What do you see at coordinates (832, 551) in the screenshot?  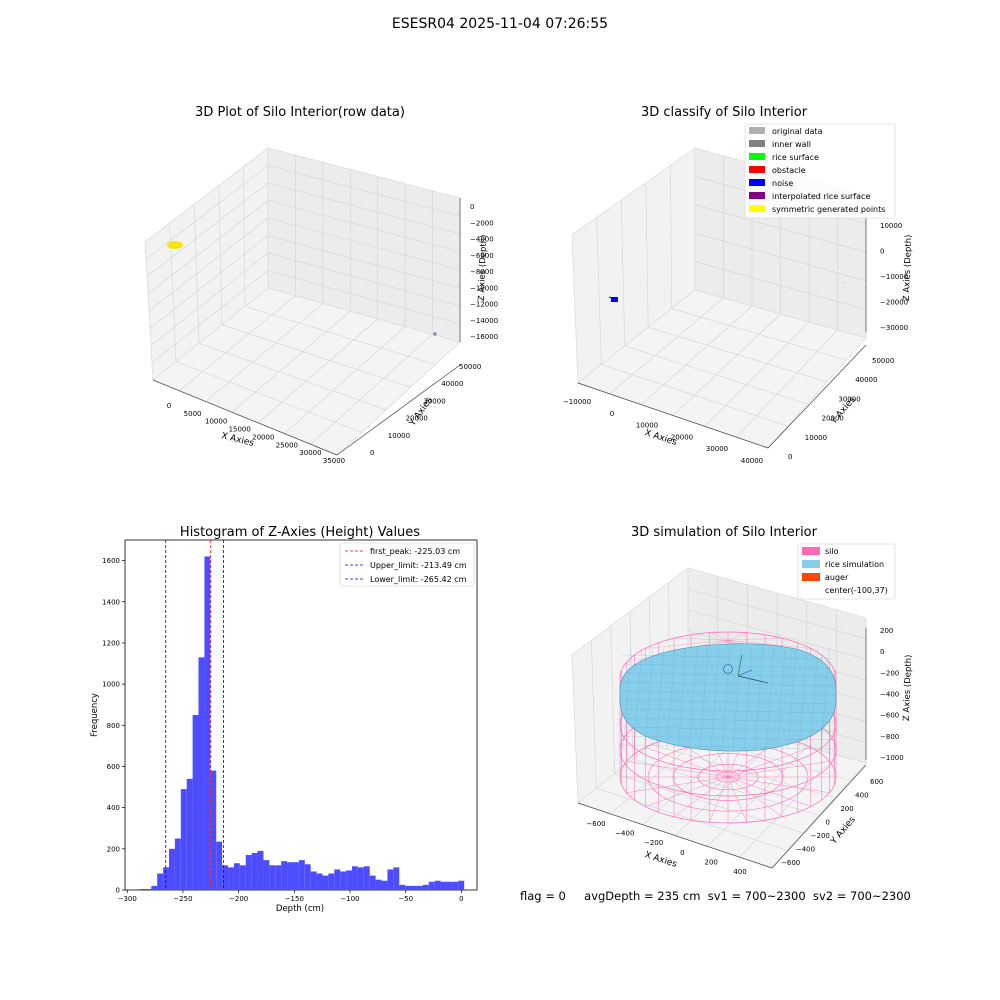 I see `simulation-legend-label: silo` at bounding box center [832, 551].